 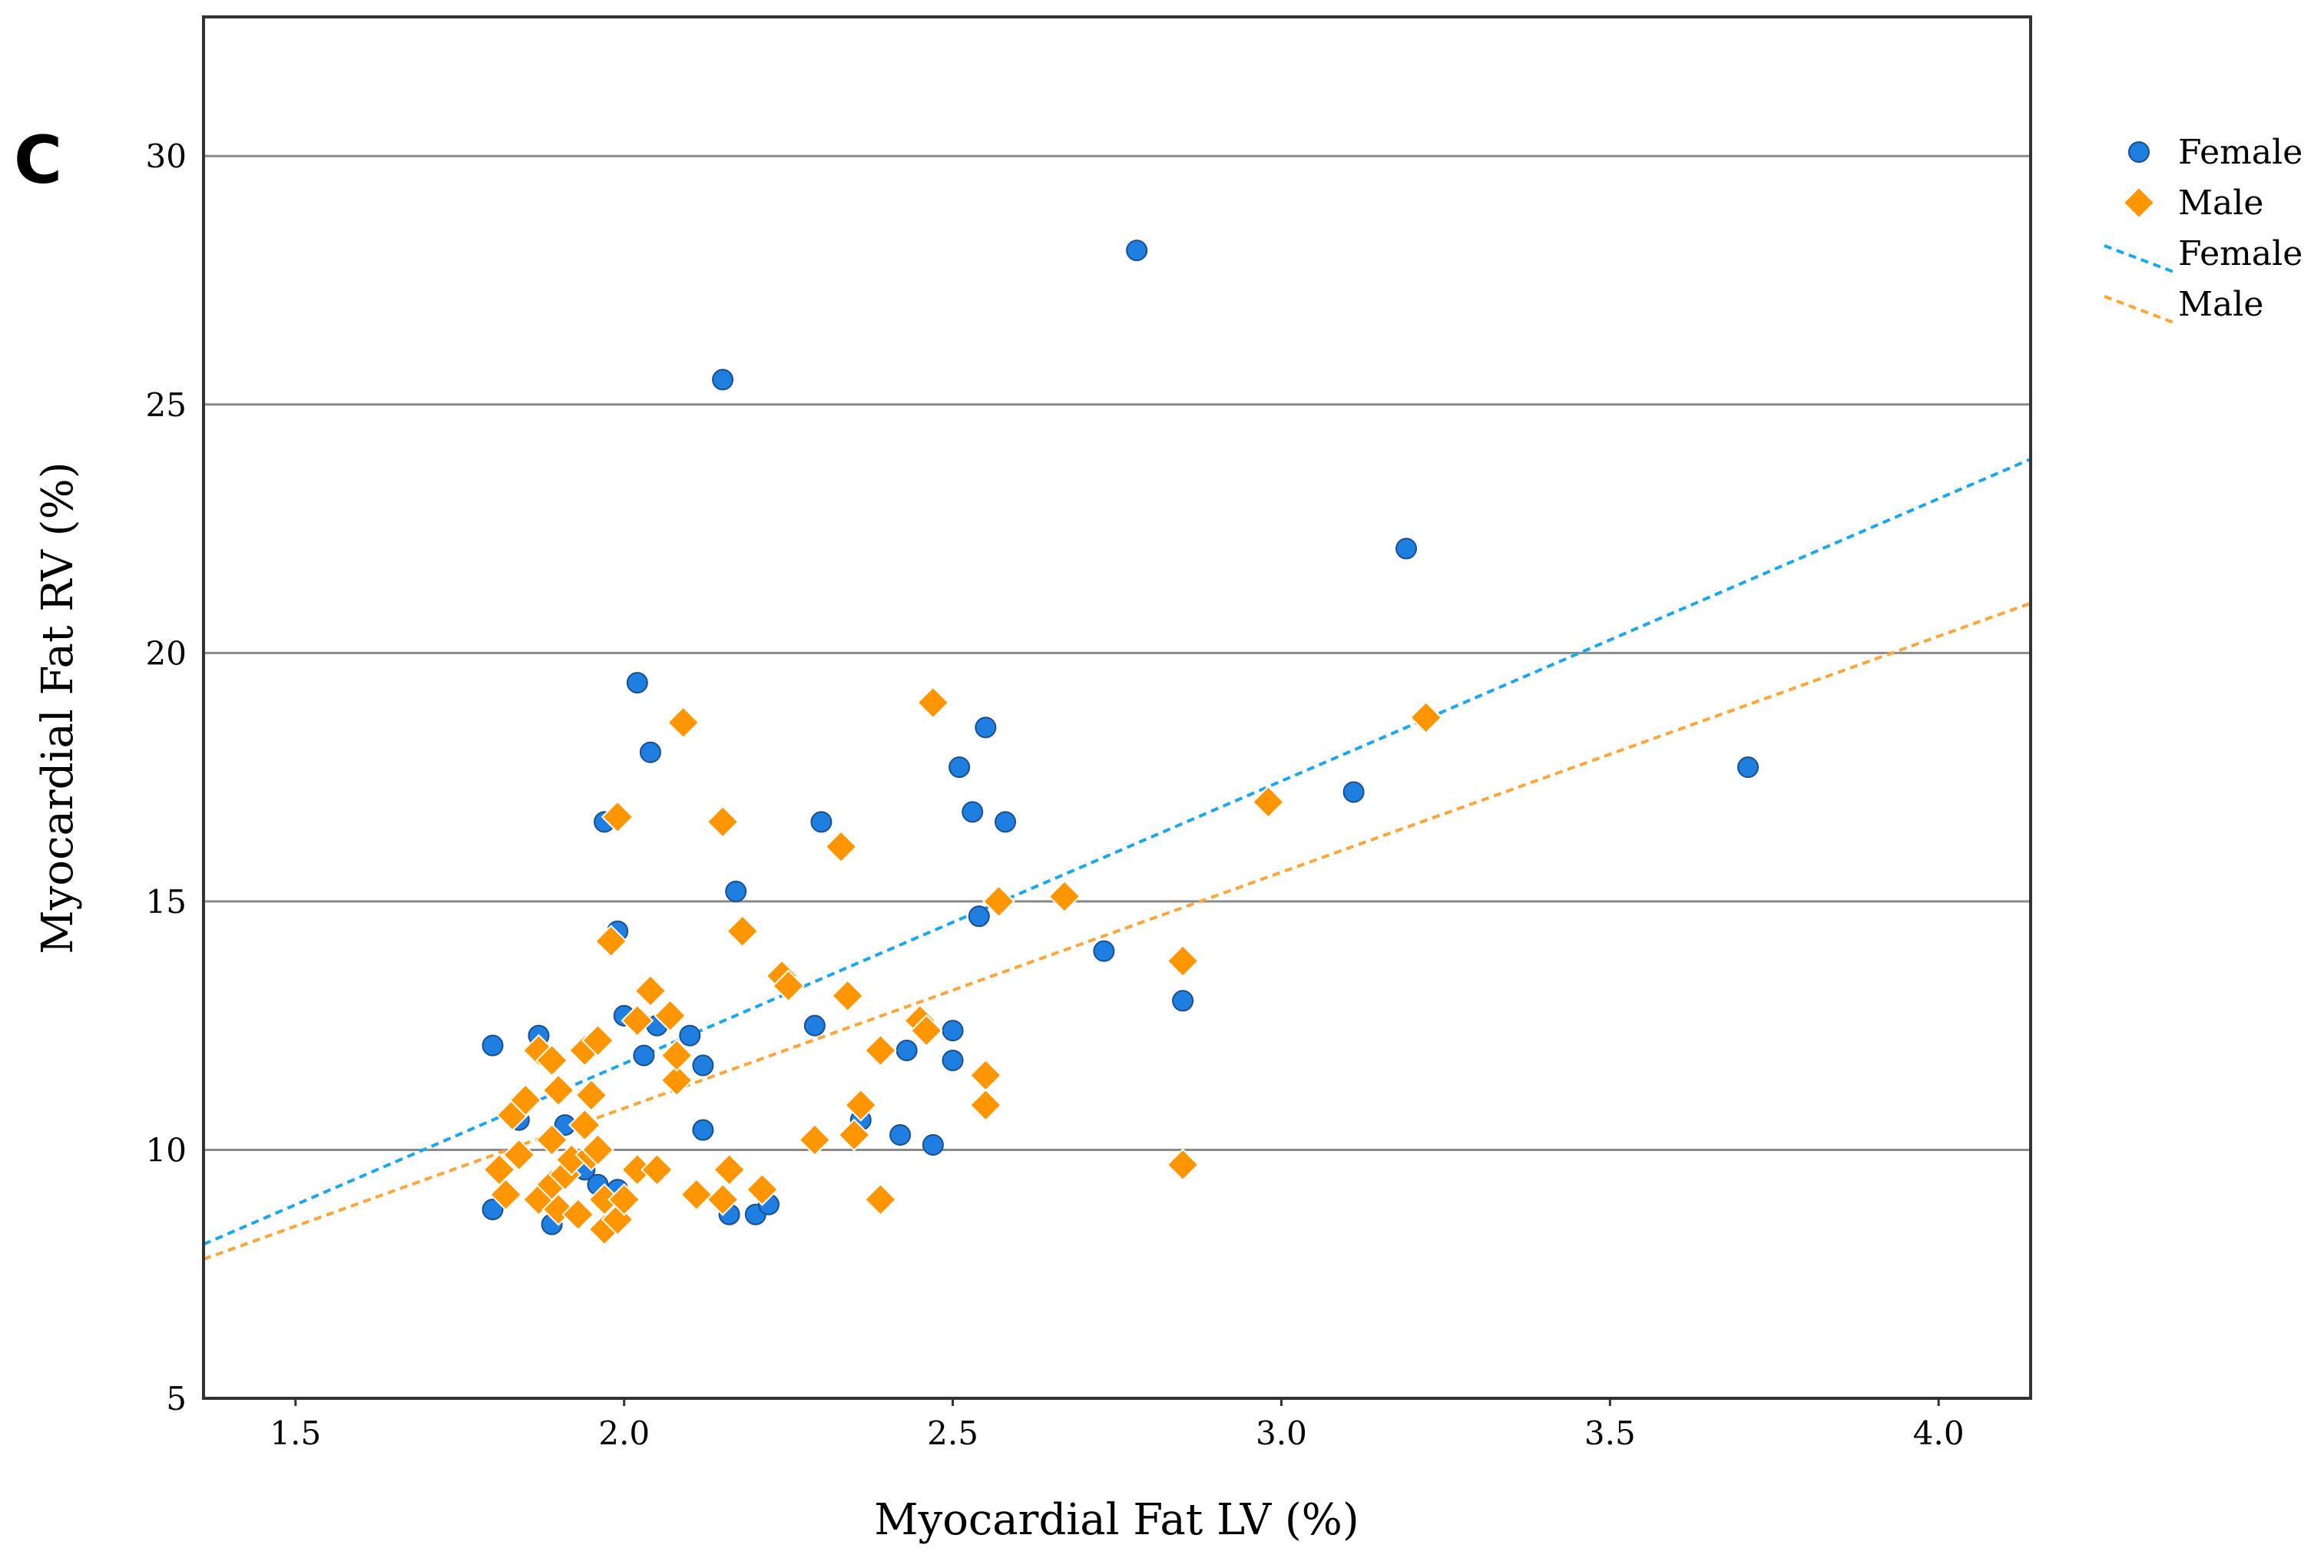 What do you see at coordinates (166, 156) in the screenshot?
I see `y-tick-label: 30` at bounding box center [166, 156].